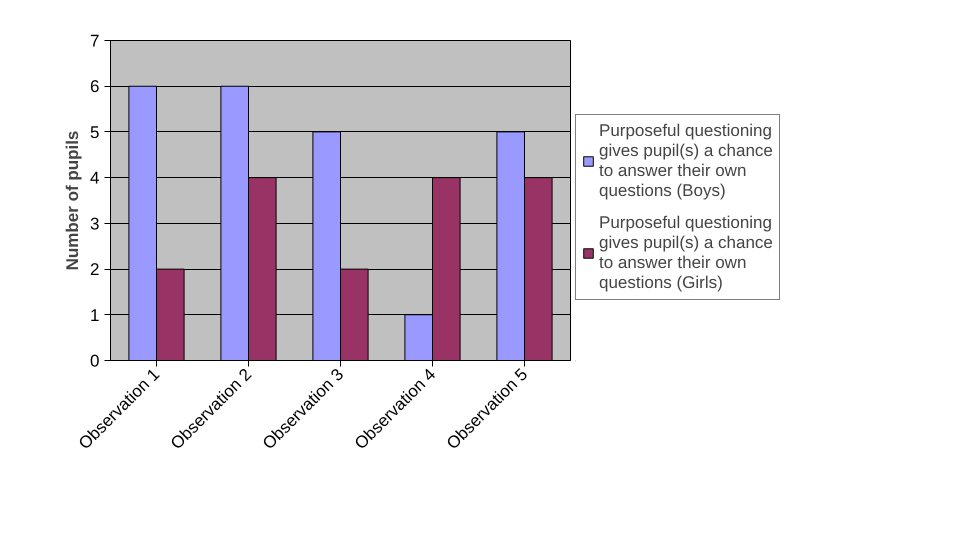  Describe the element at coordinates (95, 270) in the screenshot. I see `y-tick-label: 2` at that location.